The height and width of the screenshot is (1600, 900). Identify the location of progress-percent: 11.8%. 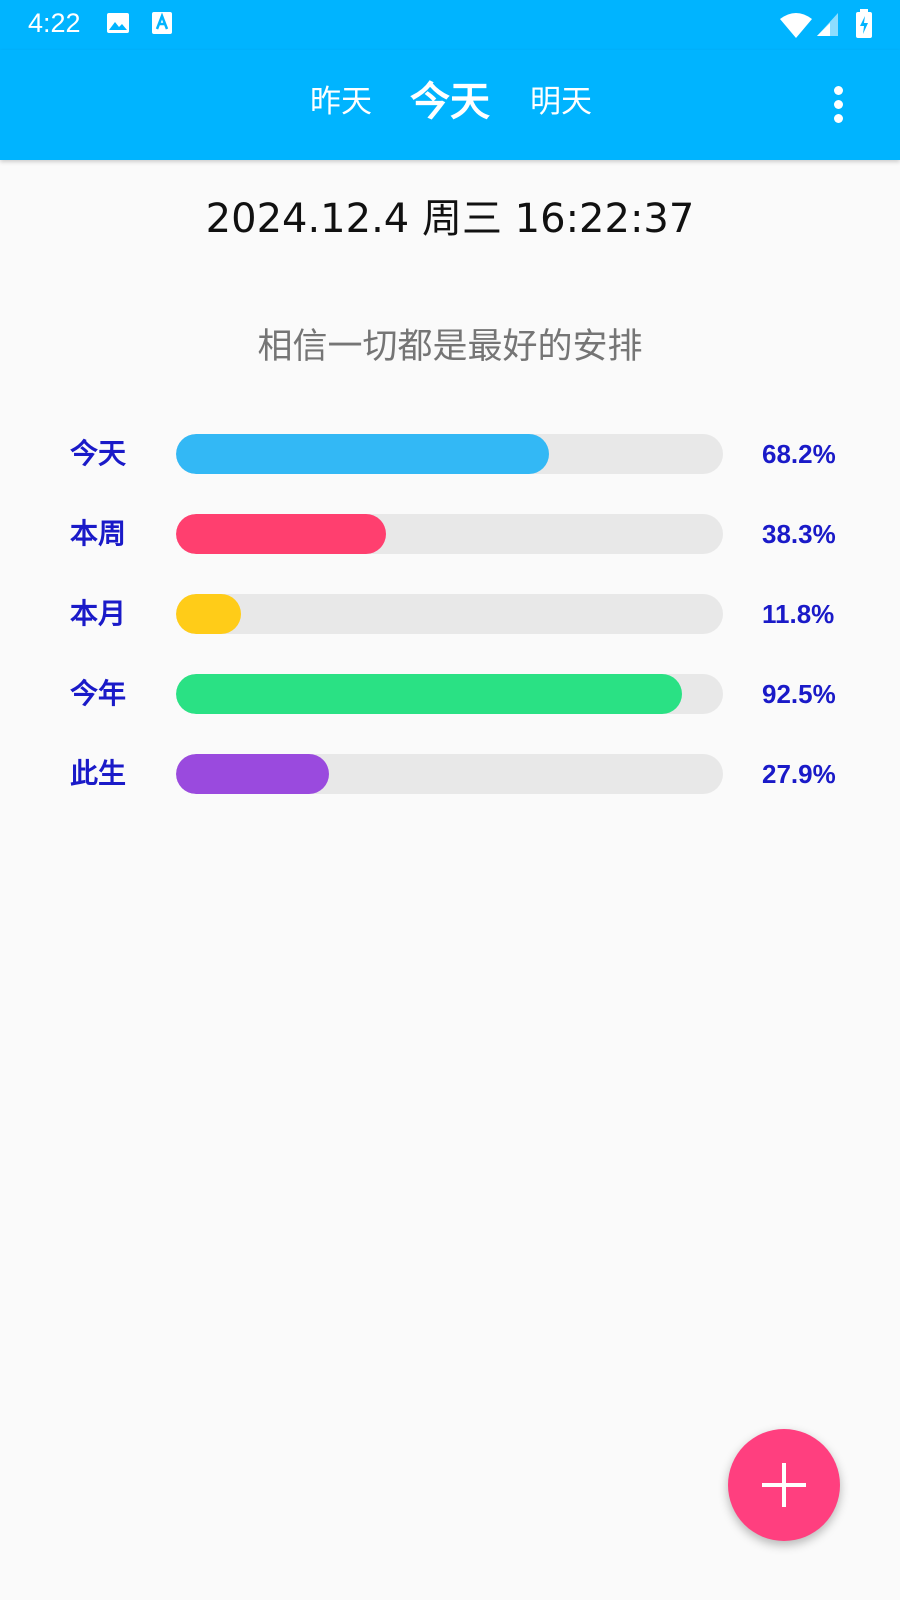
(798, 614).